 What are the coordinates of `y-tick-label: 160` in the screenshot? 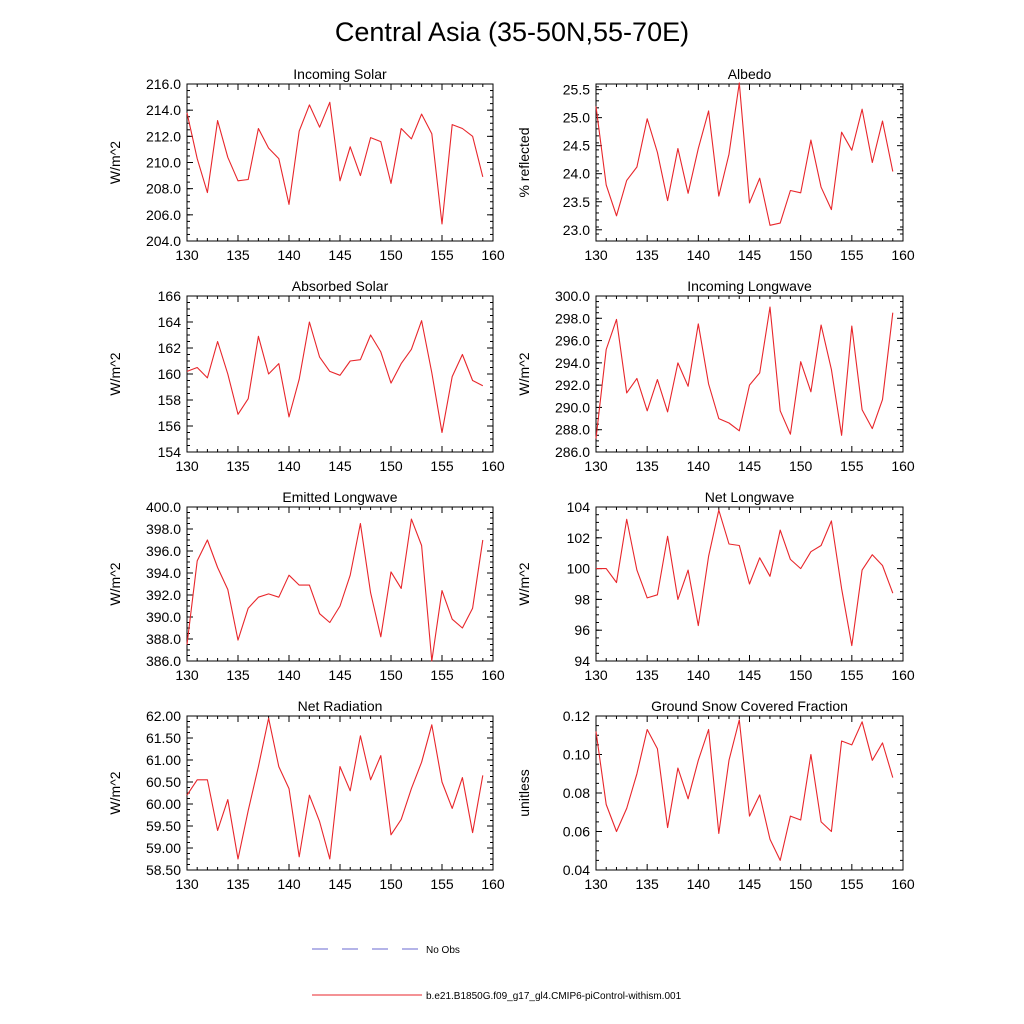 It's located at (170, 374).